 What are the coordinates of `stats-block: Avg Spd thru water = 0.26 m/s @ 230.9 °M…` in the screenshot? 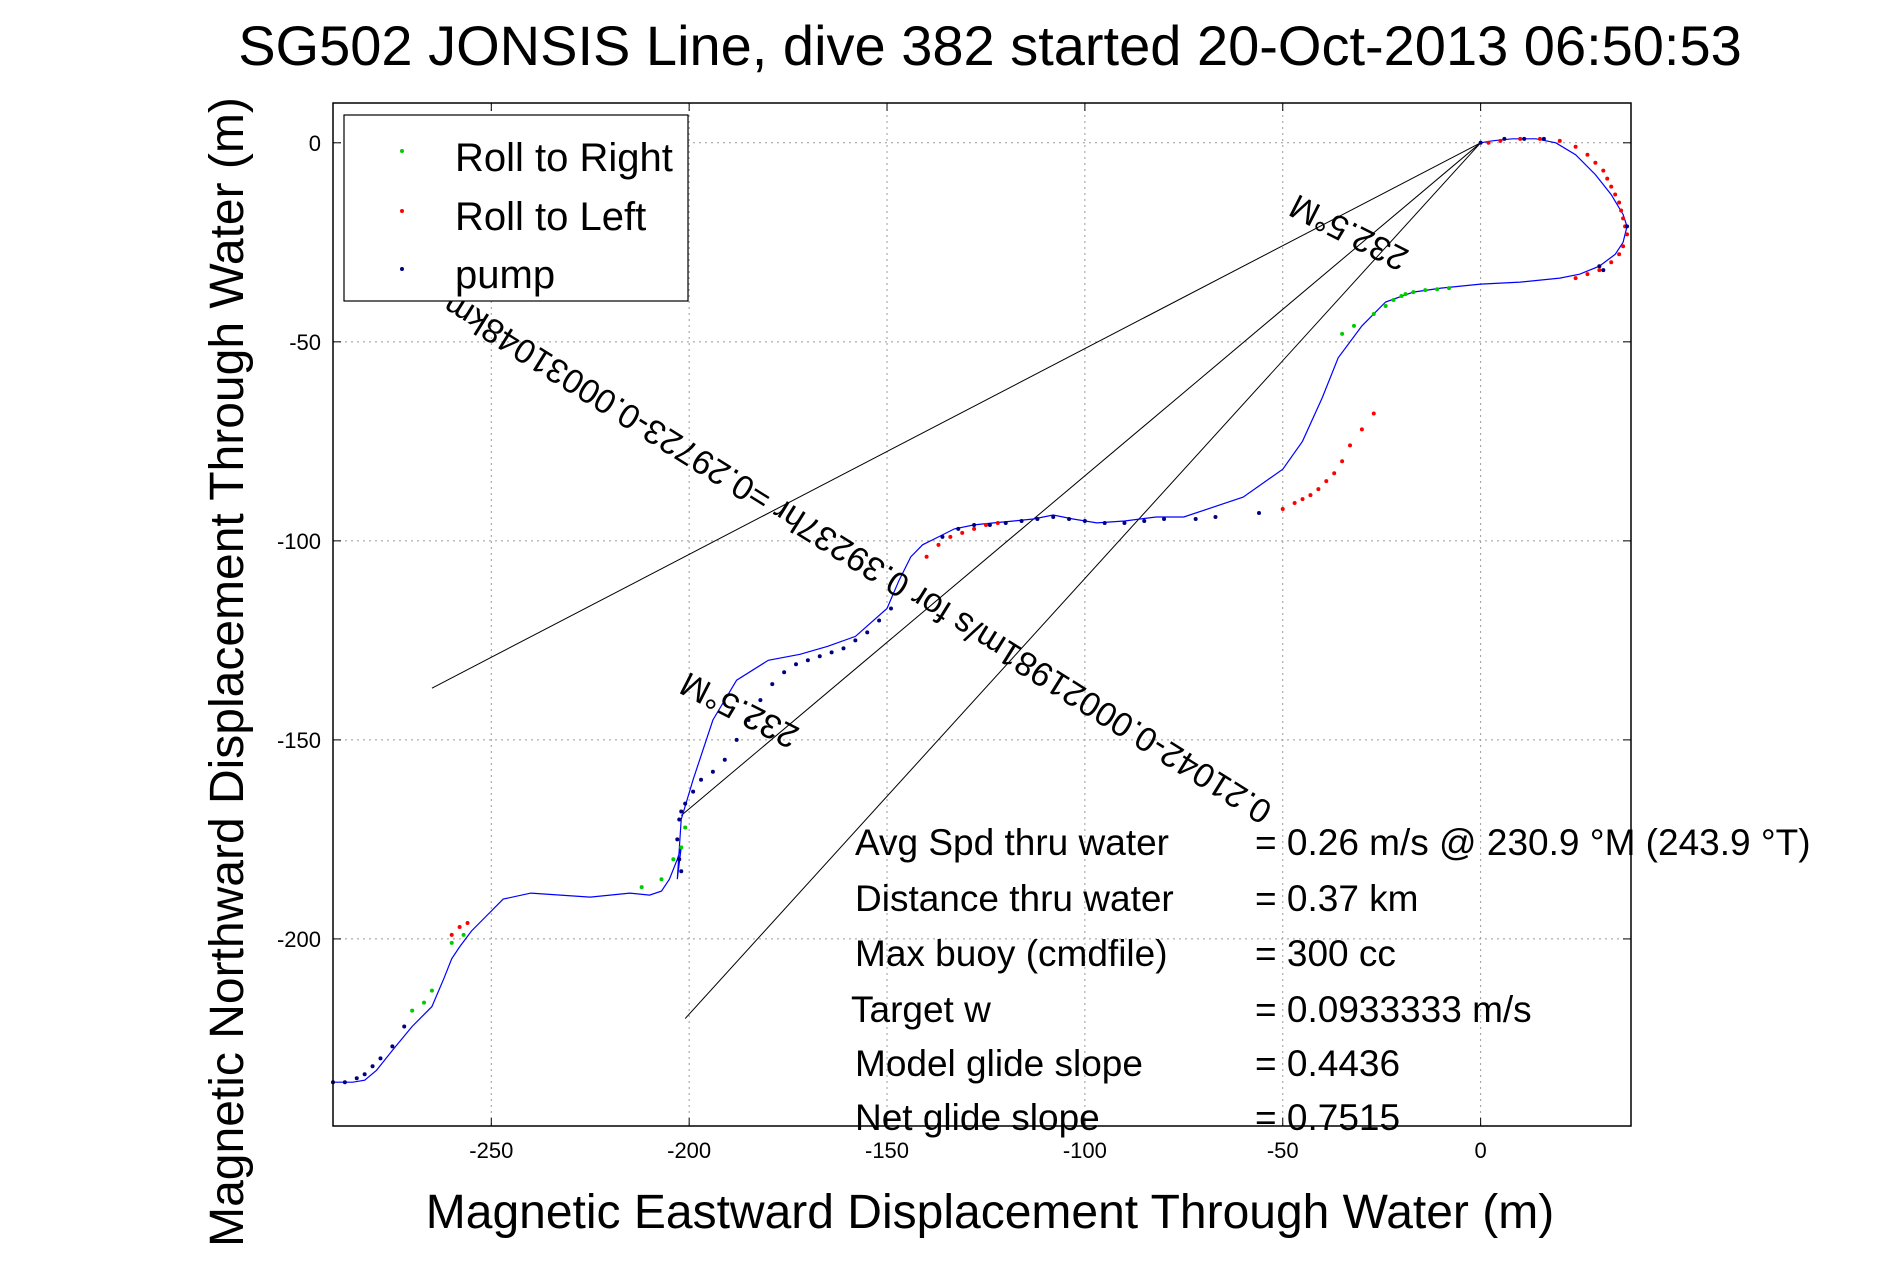 It's located at (1331, 980).